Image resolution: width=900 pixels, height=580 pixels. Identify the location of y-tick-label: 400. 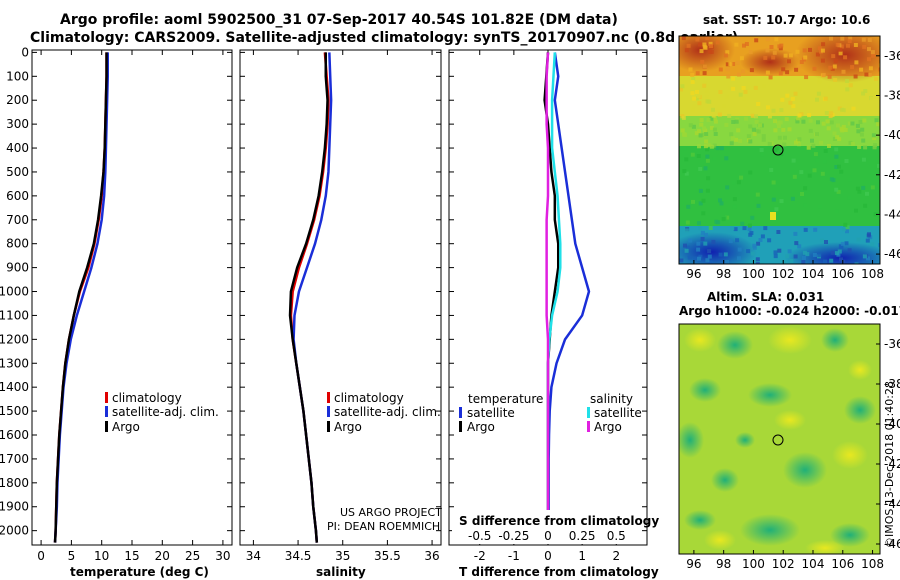
(17, 148).